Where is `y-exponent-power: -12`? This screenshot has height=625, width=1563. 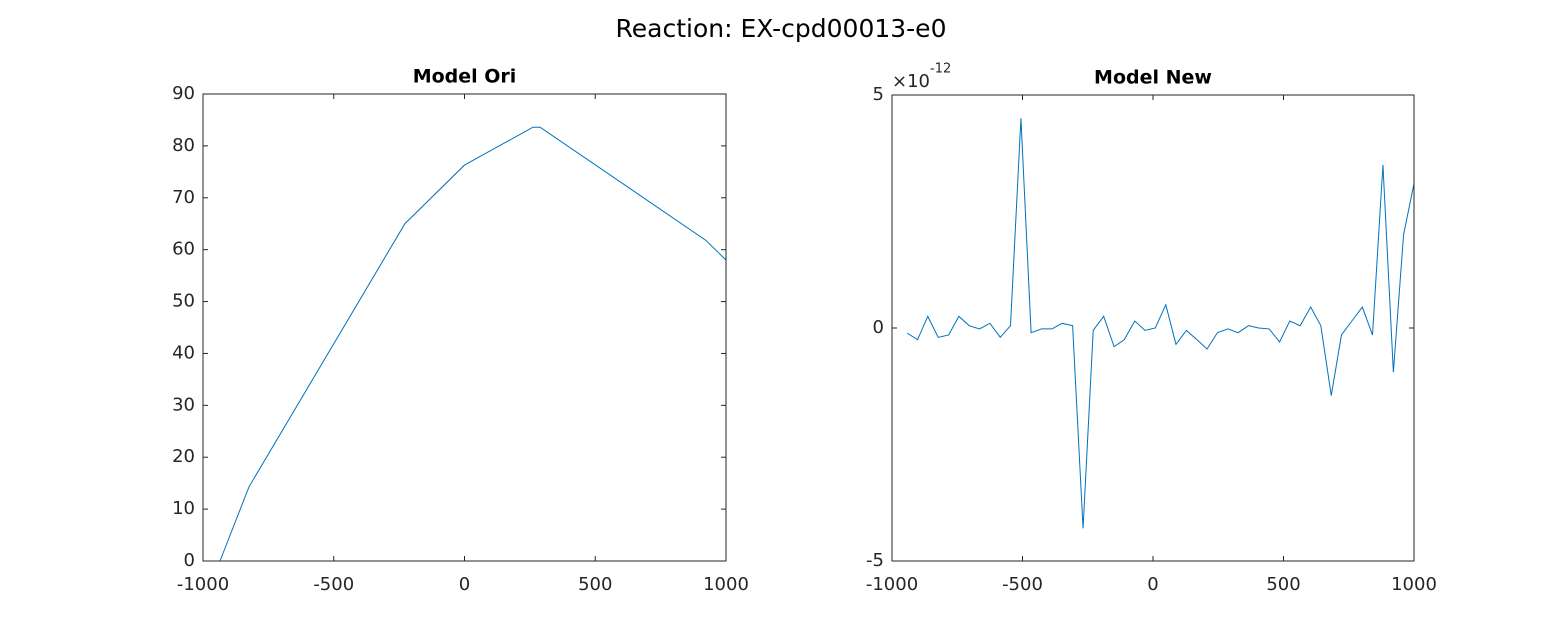 y-exponent-power: -12 is located at coordinates (940, 69).